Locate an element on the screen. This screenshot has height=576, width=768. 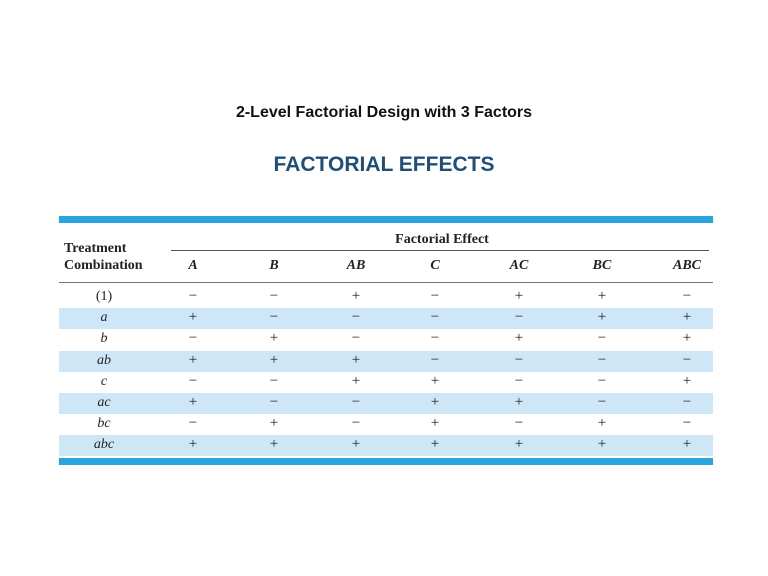
col-header-ac: AC is located at coordinates (519, 265).